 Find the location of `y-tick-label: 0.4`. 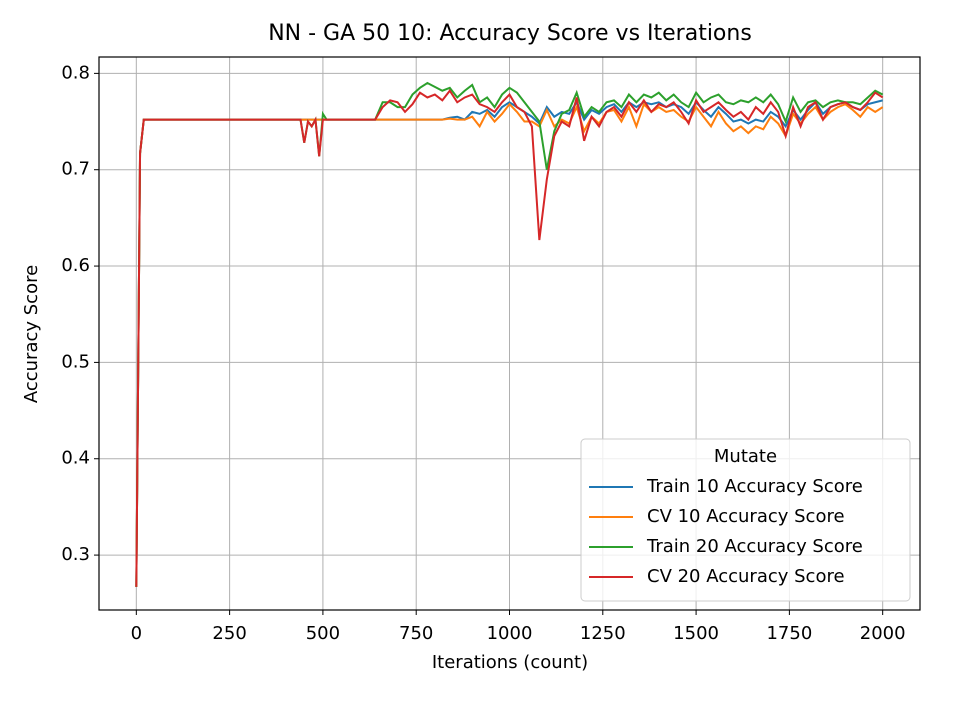

y-tick-label: 0.4 is located at coordinates (75, 458).